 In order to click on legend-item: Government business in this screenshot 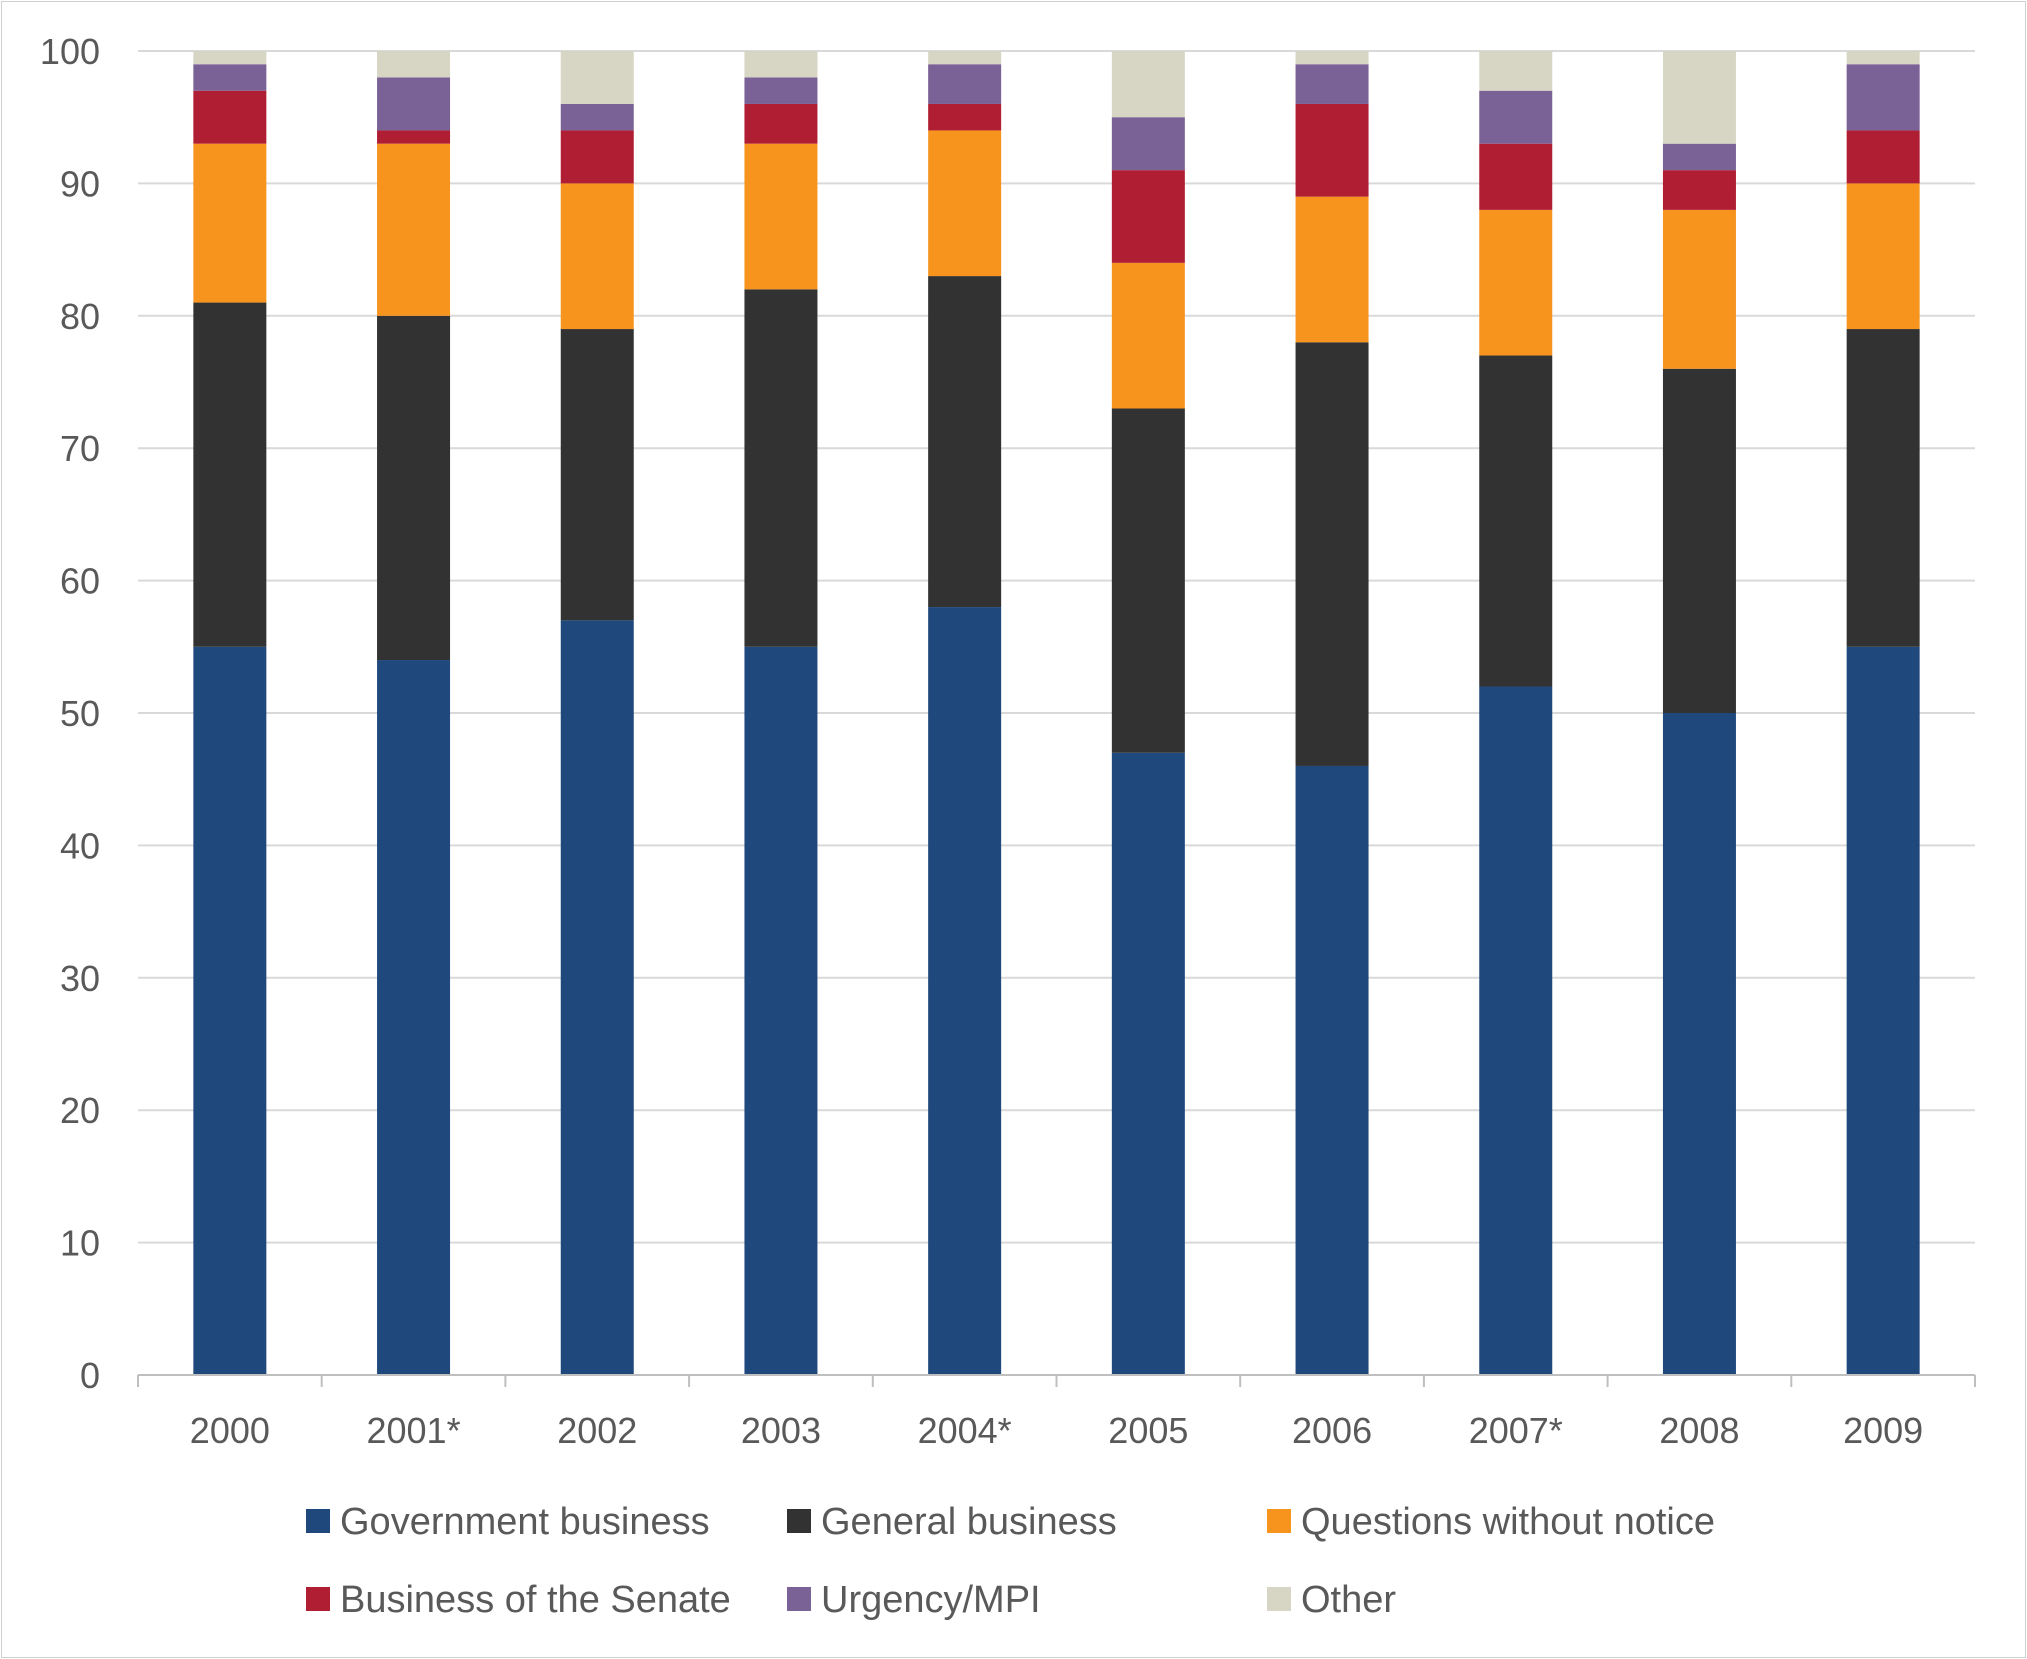, I will do `click(508, 1522)`.